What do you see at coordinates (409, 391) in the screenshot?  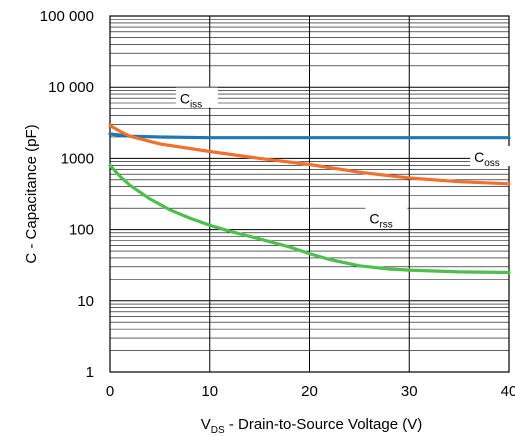 I see `x-tick-label: 30` at bounding box center [409, 391].